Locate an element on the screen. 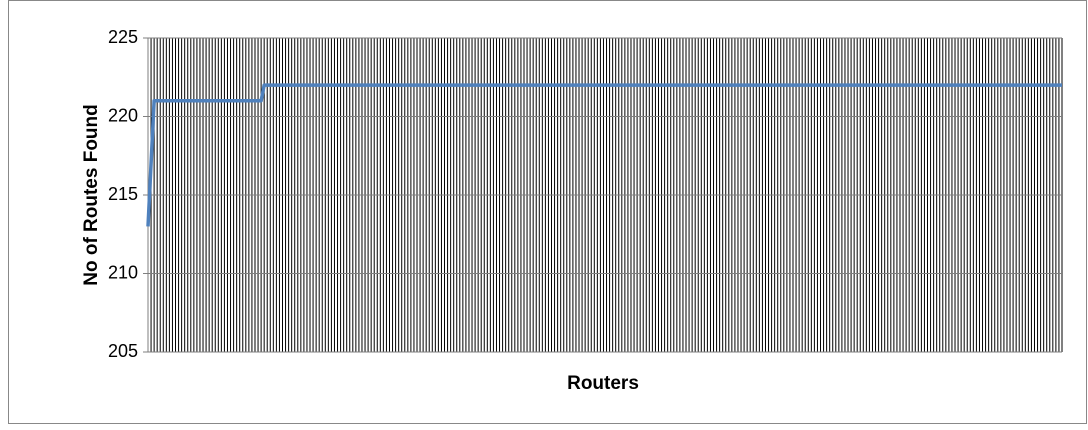  y-tick-label: 225 is located at coordinates (123, 37).